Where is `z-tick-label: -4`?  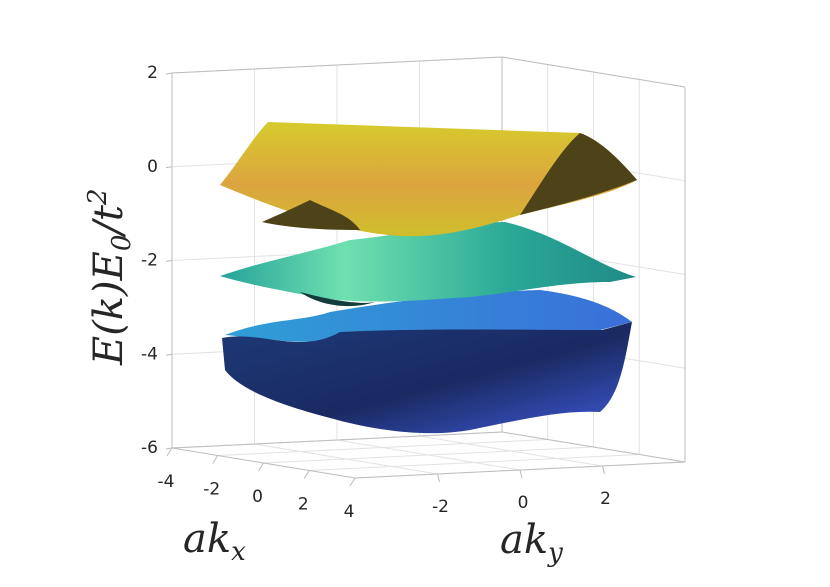
z-tick-label: -4 is located at coordinates (149, 354).